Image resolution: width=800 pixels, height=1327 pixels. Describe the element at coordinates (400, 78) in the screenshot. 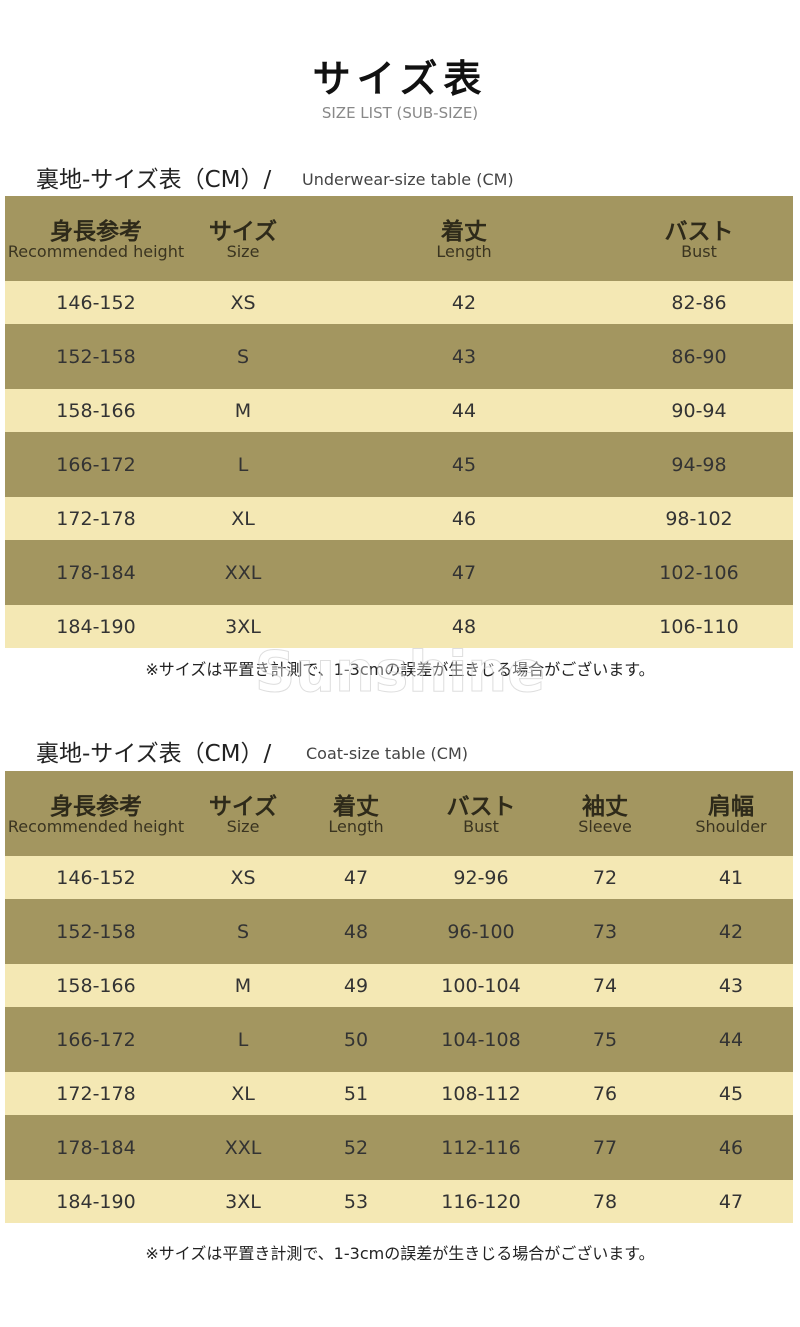

I see `title: サイズ表` at that location.